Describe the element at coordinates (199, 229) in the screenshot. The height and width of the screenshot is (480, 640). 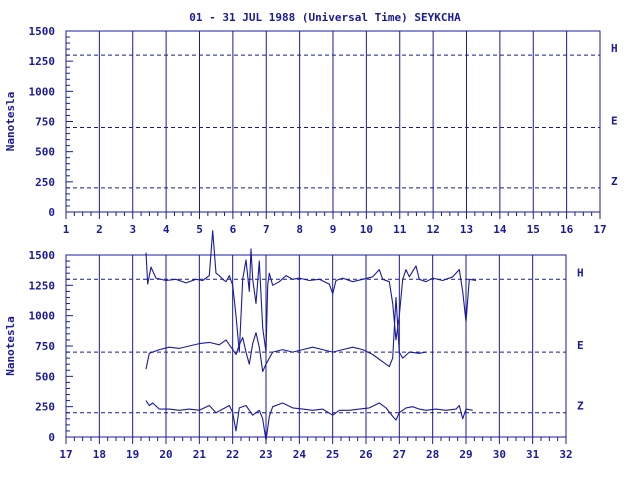
I see `x-tick-label: 5` at that location.